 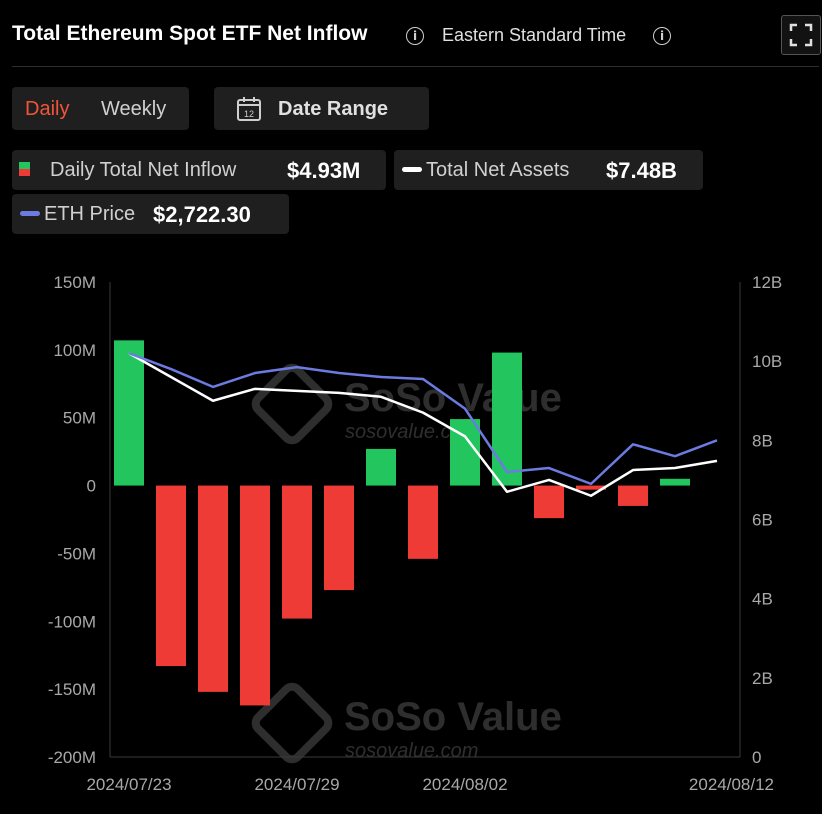 What do you see at coordinates (72, 689) in the screenshot?
I see `y-left-tick-label: -150M` at bounding box center [72, 689].